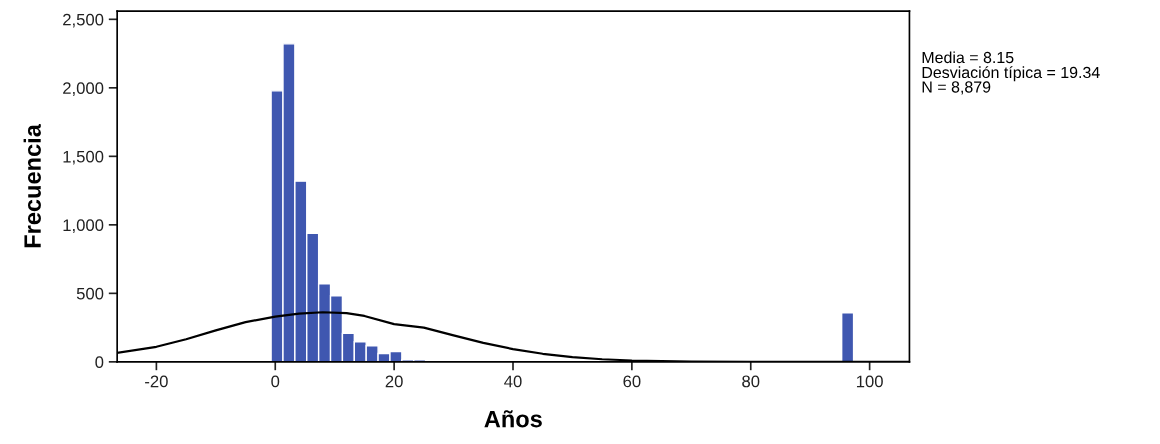 Image resolution: width=1160 pixels, height=444 pixels. What do you see at coordinates (751, 381) in the screenshot?
I see `x-tick-label: 80` at bounding box center [751, 381].